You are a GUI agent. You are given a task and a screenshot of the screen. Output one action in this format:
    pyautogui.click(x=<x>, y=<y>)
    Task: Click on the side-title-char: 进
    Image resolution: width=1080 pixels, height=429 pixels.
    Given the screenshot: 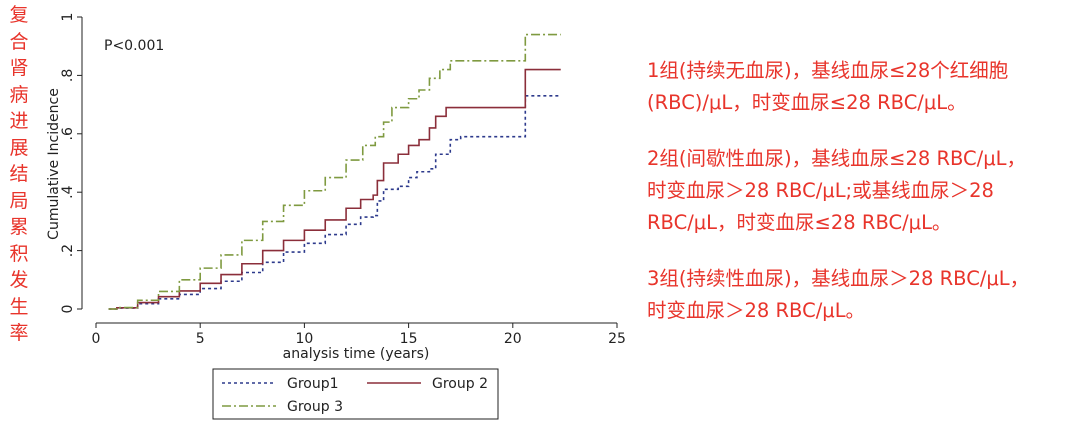 What is the action you would take?
    pyautogui.click(x=19, y=121)
    